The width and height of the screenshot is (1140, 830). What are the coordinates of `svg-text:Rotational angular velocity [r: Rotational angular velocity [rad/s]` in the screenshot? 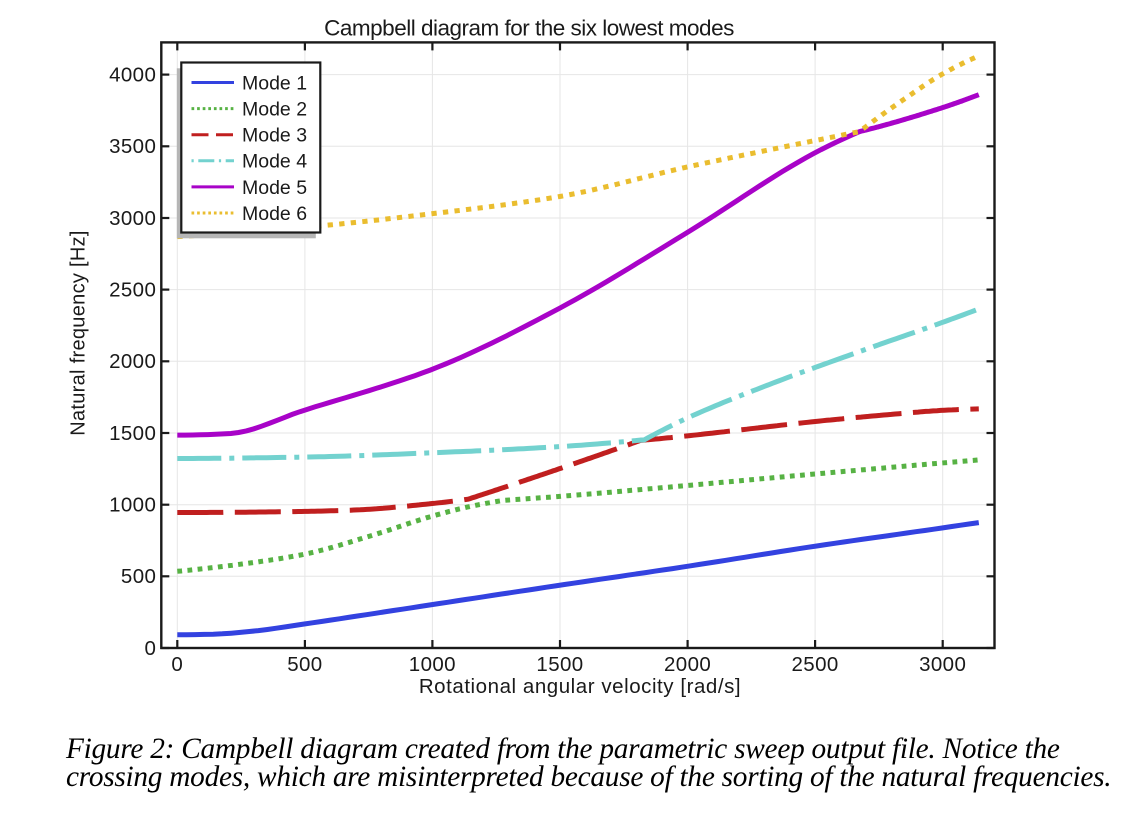 It's located at (580, 686).